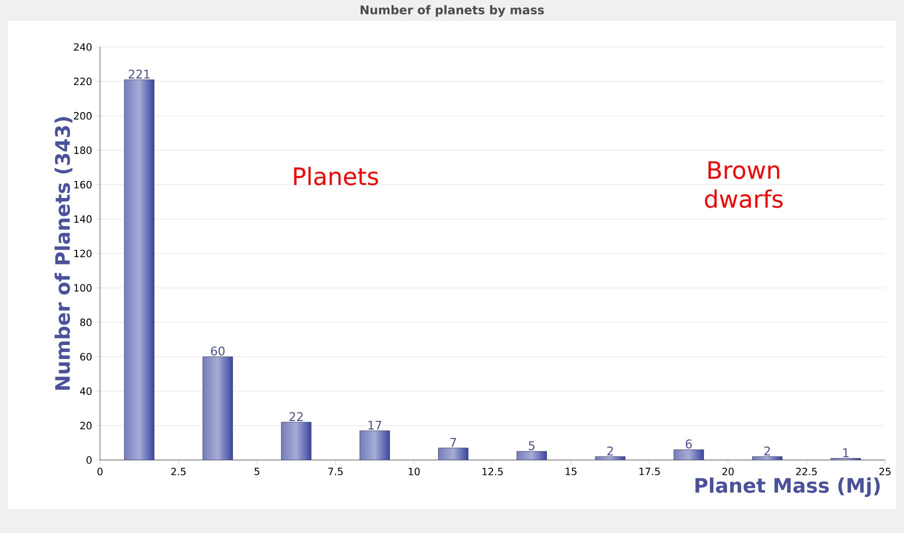  Describe the element at coordinates (86, 356) in the screenshot. I see `y-tick-label: 60` at that location.